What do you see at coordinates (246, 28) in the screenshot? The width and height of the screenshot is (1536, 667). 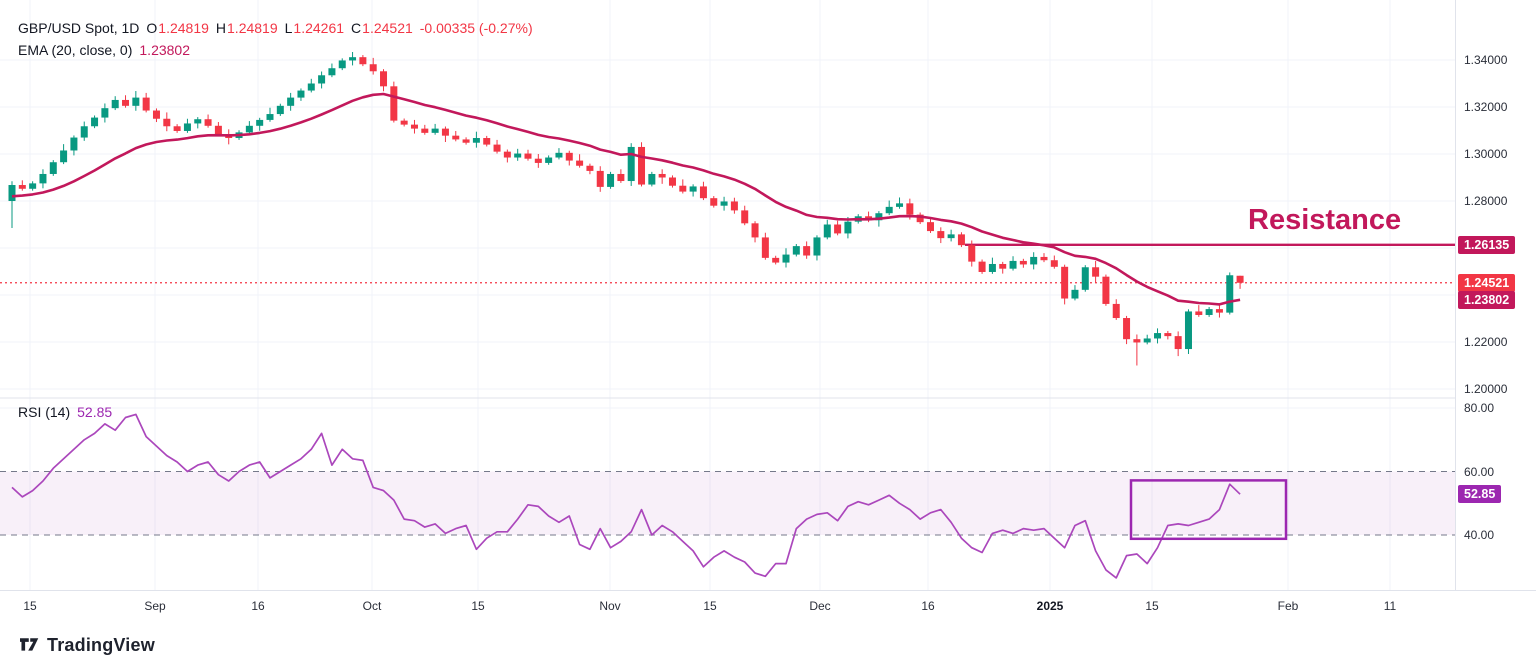 I see `high-value: H 1.24819` at bounding box center [246, 28].